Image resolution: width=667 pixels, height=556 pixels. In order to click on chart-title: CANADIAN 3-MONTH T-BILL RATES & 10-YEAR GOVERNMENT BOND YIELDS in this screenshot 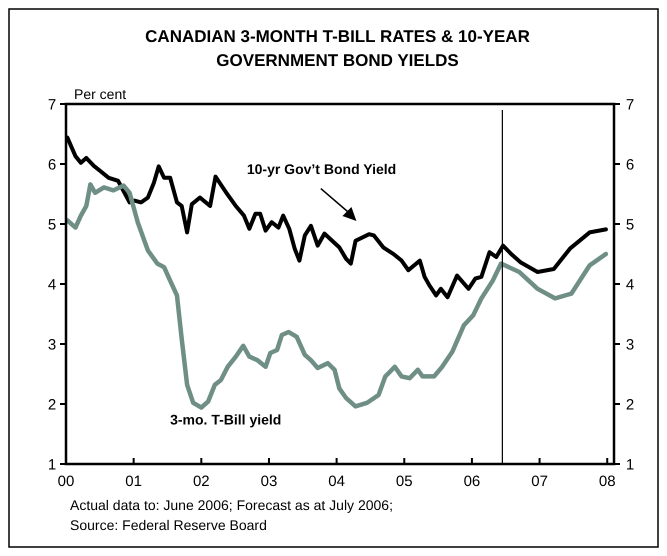, I will do `click(337, 48)`.